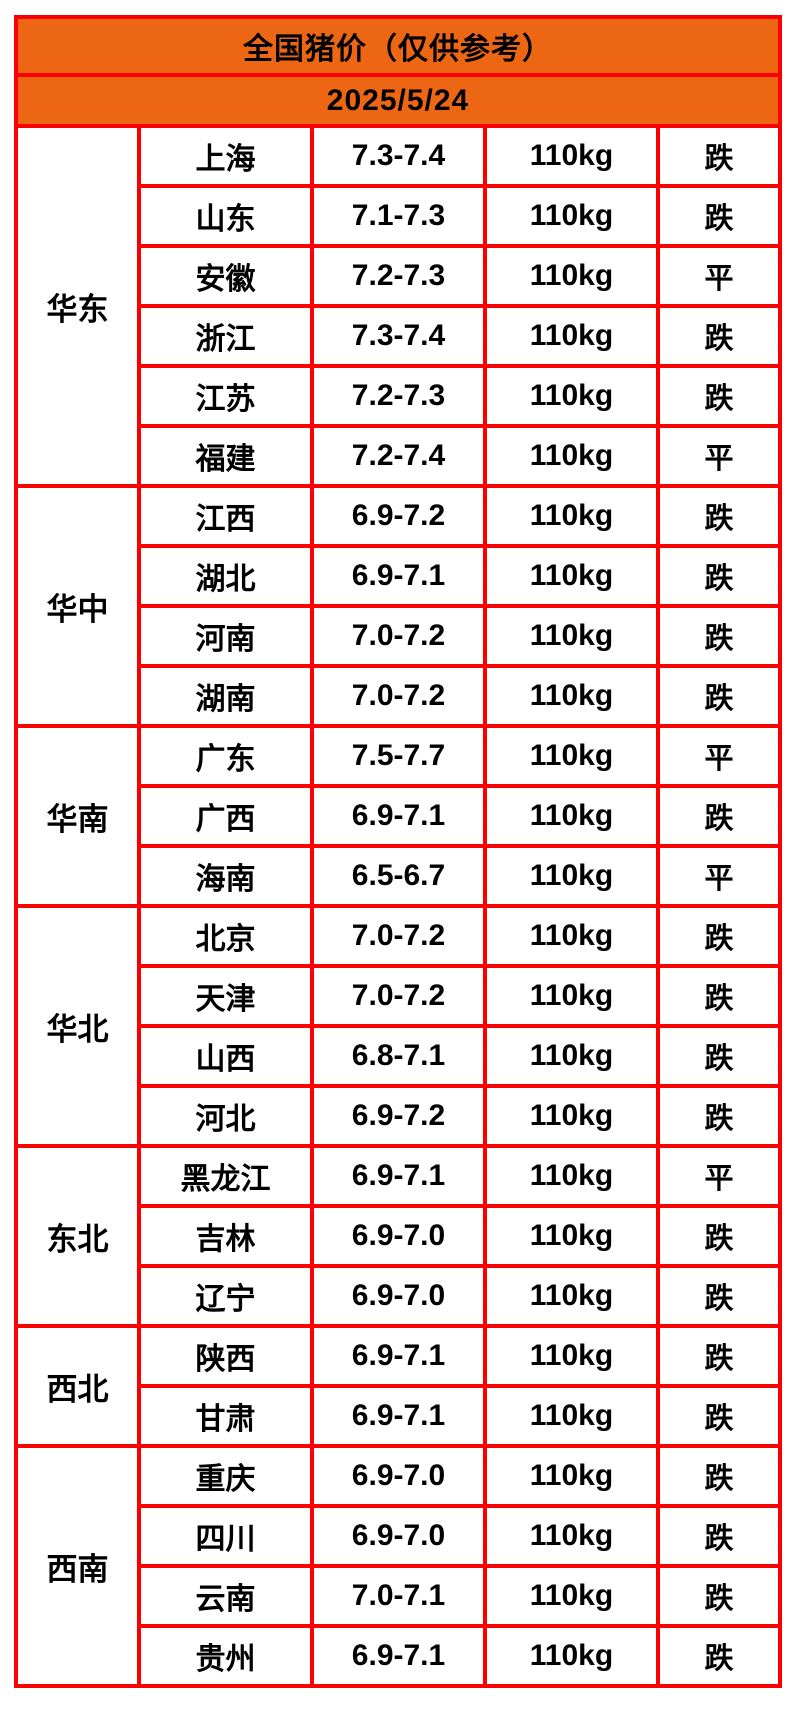  Describe the element at coordinates (399, 576) in the screenshot. I see `table-row: 湖北 6.9-7.1 110kg 跌` at that location.